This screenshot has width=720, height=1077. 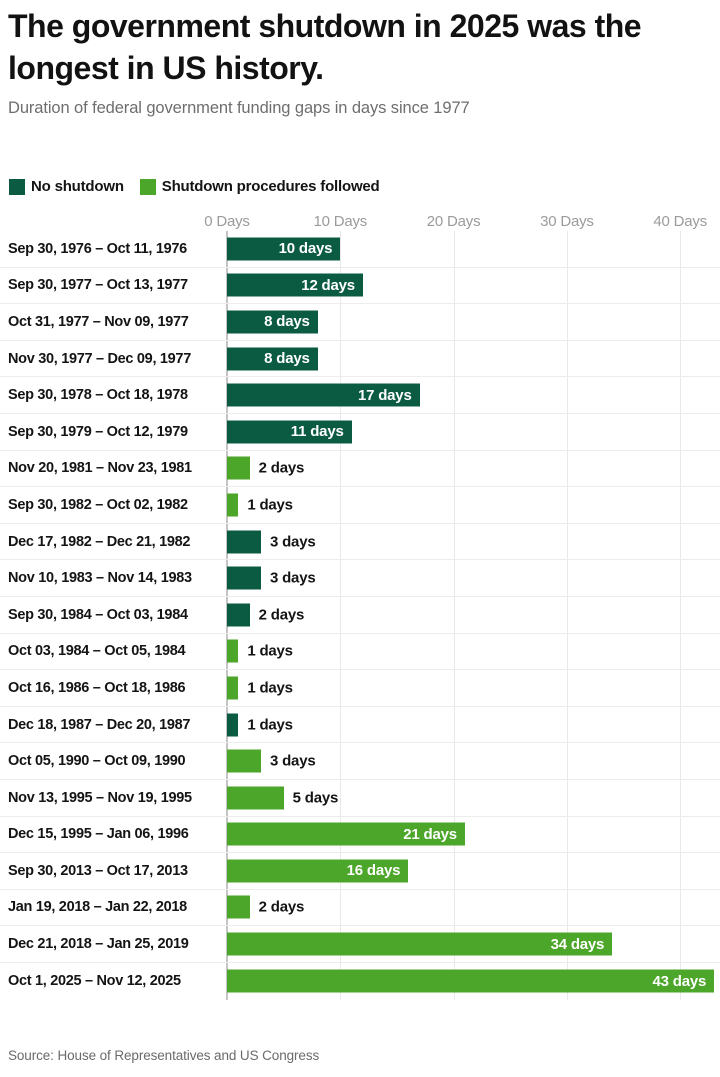 I want to click on axis-tick-label: 30 Days, so click(x=567, y=221).